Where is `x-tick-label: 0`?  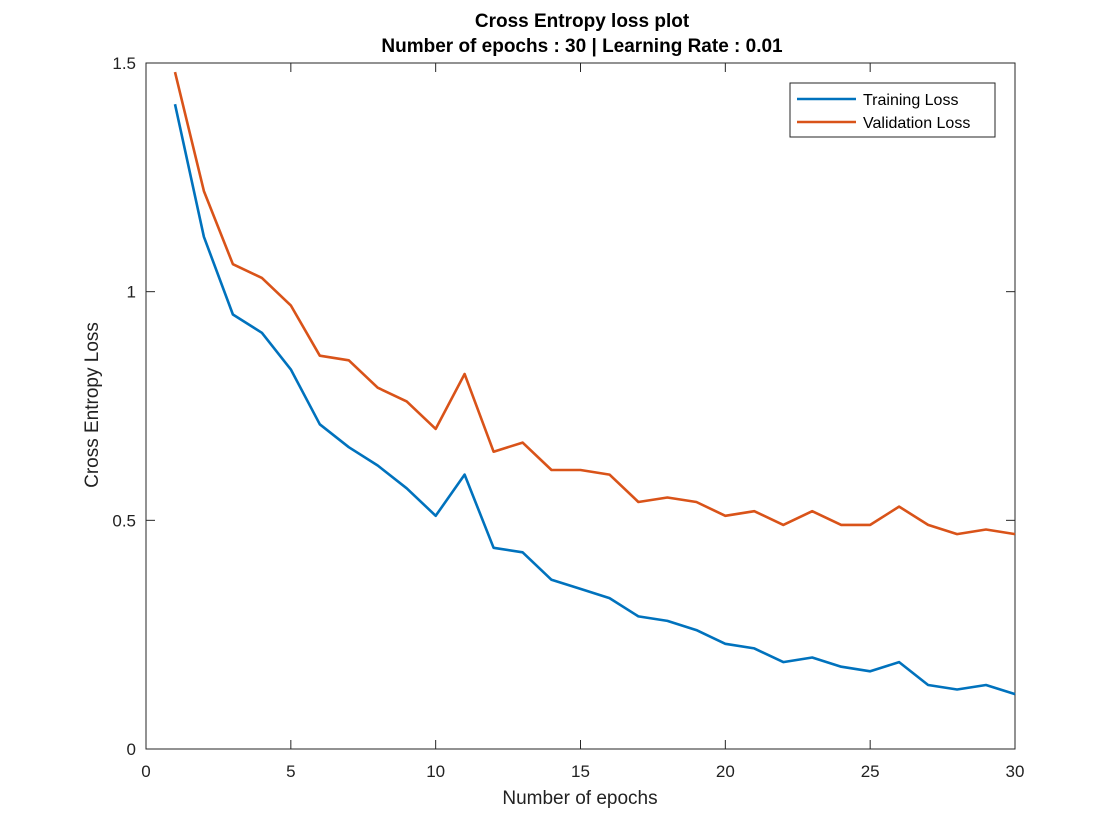 x-tick-label: 0 is located at coordinates (145, 771).